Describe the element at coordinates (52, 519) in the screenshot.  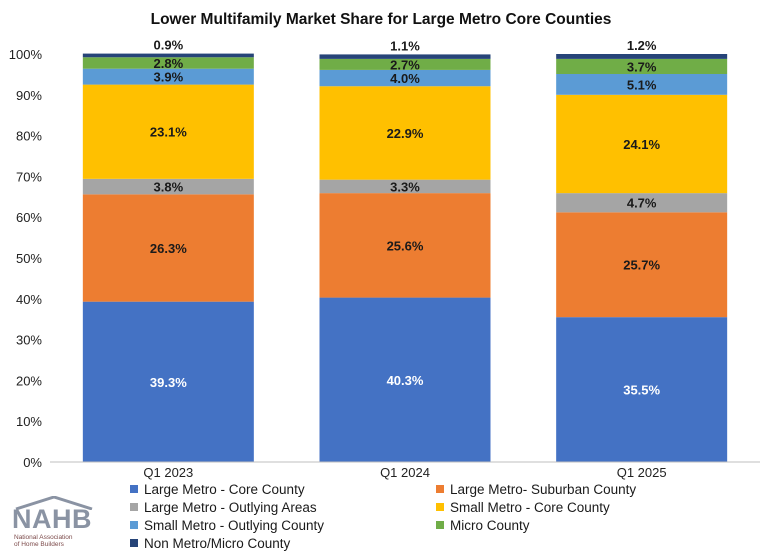
I see `logo-wordmark: NAHB` at that location.